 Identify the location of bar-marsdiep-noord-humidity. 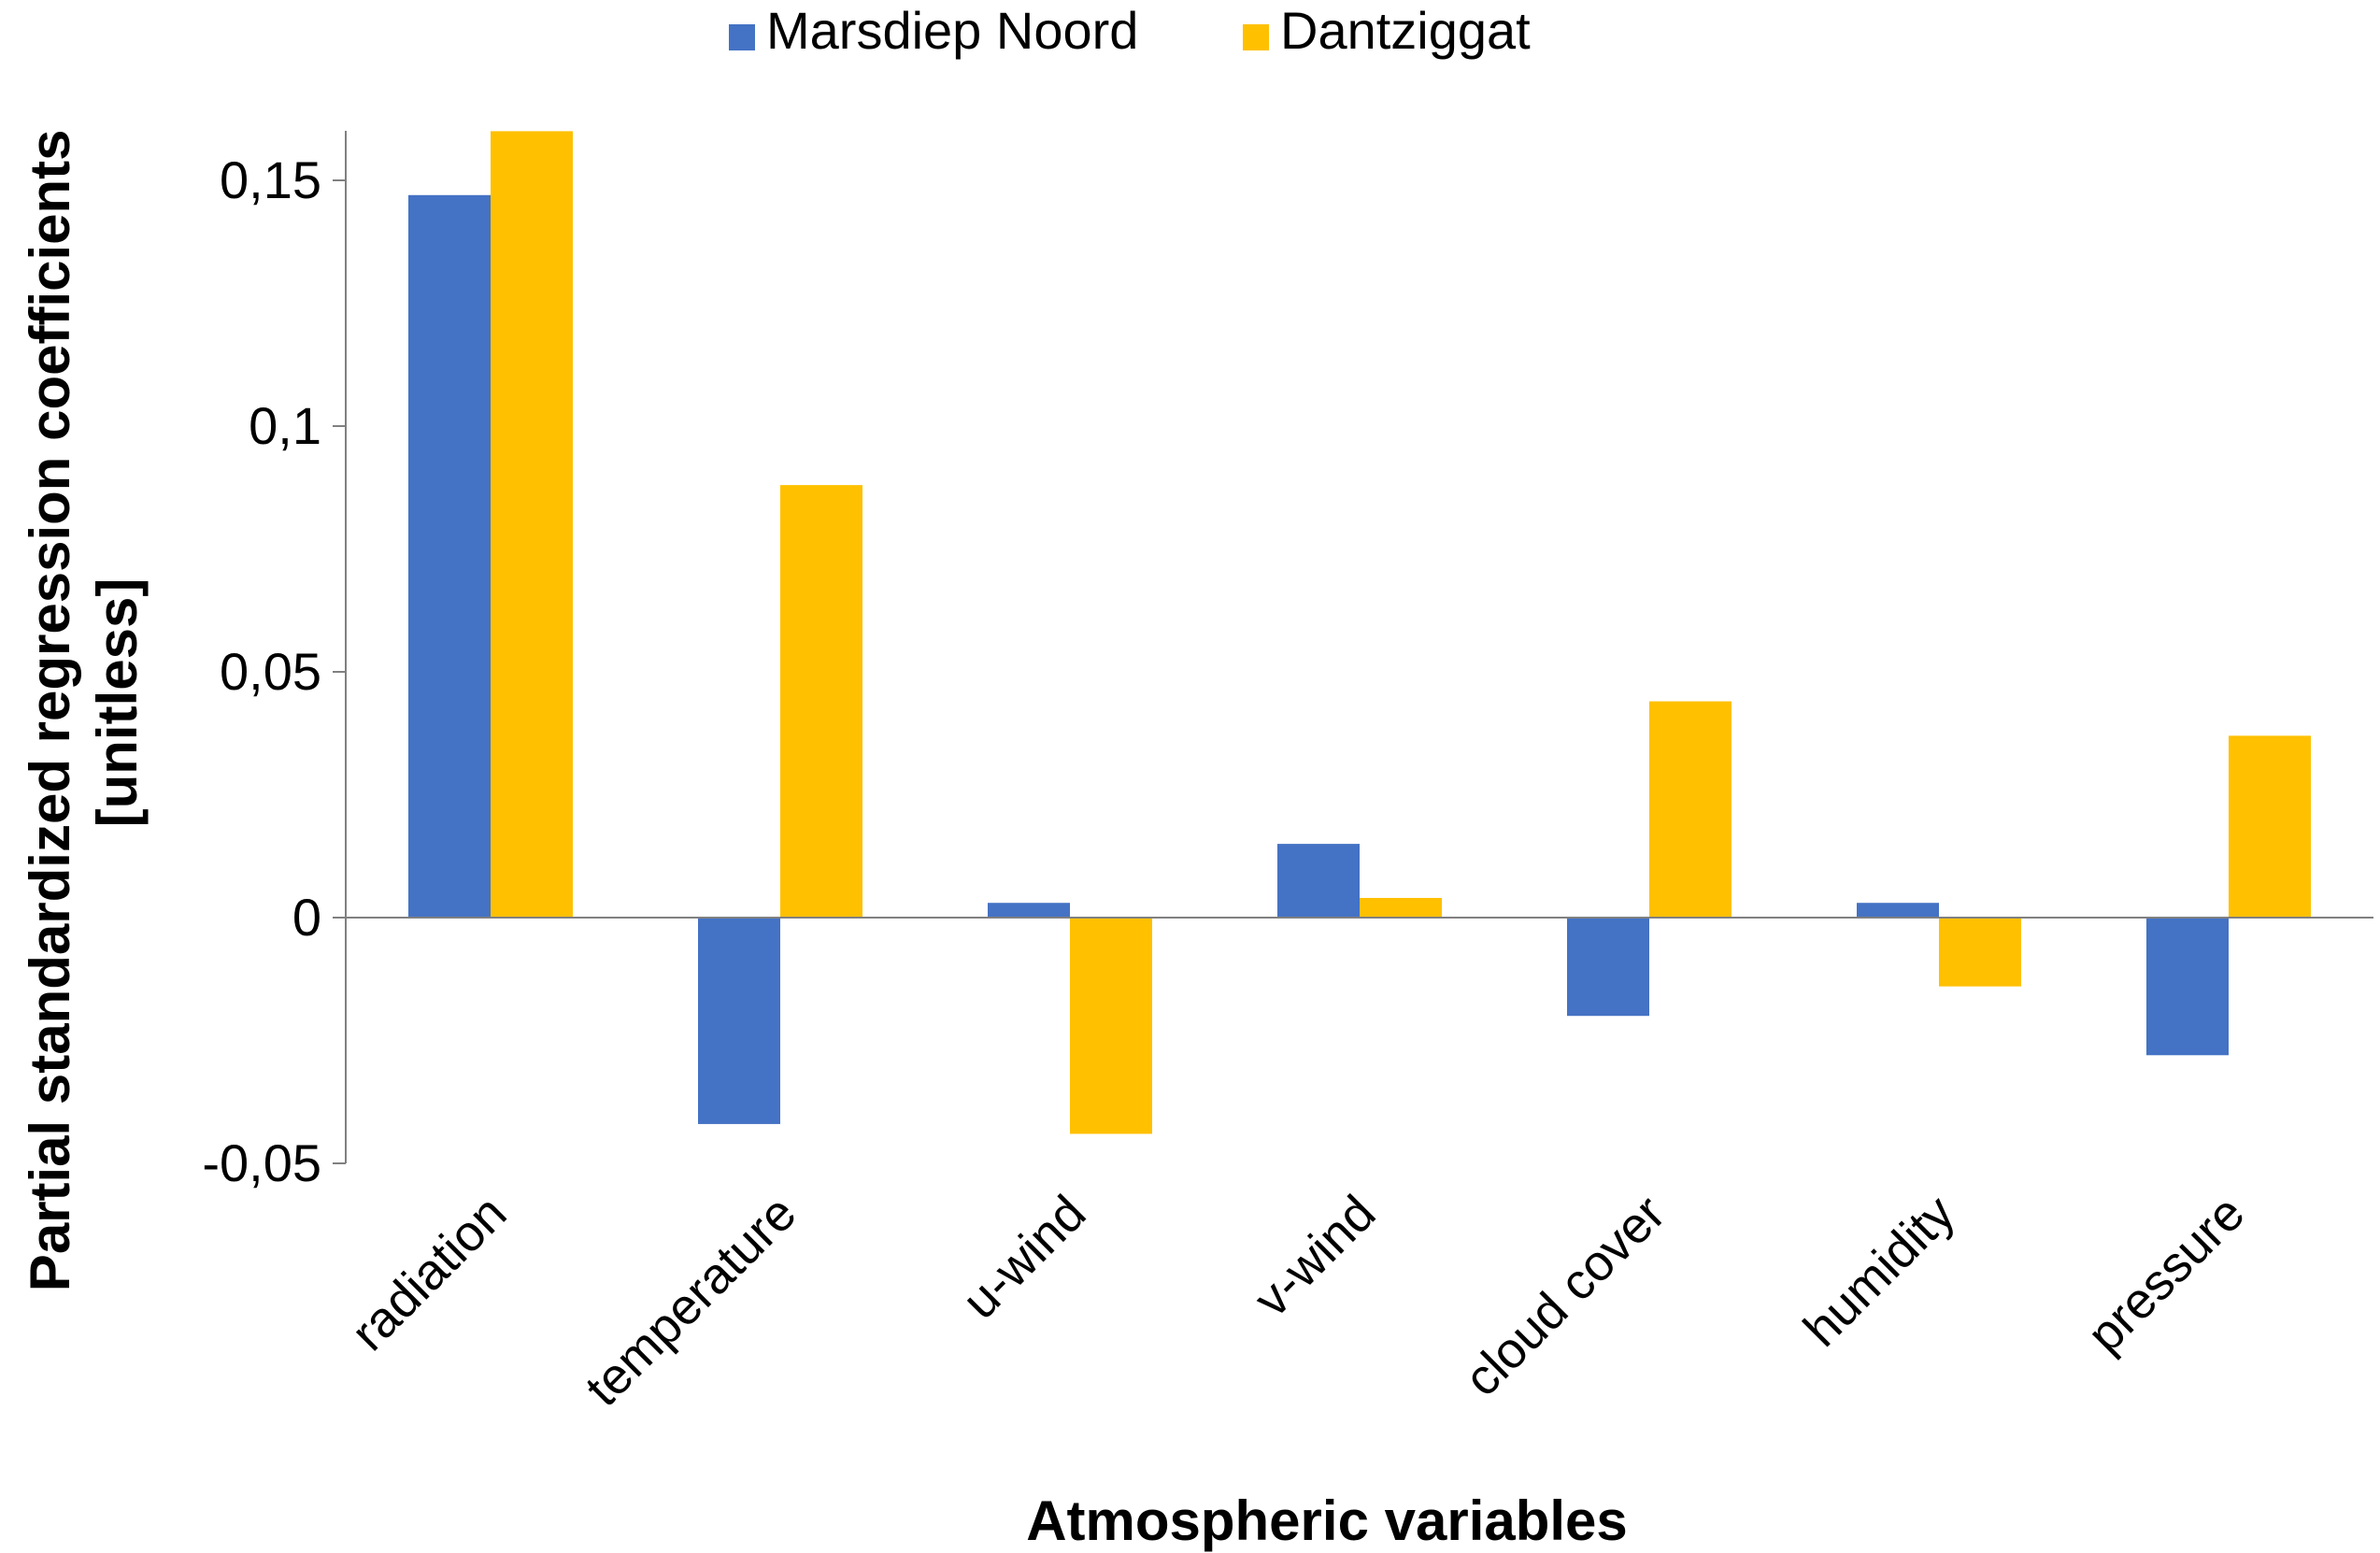
(1898, 911).